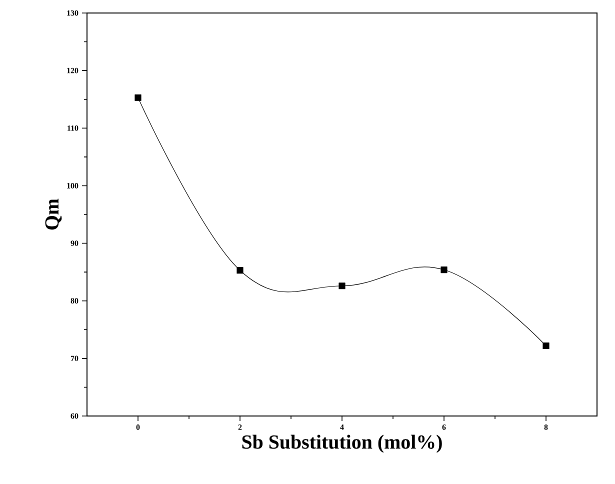 The width and height of the screenshot is (615, 484). What do you see at coordinates (342, 443) in the screenshot?
I see `x-axis-title: Sb Substitution (mol%)` at bounding box center [342, 443].